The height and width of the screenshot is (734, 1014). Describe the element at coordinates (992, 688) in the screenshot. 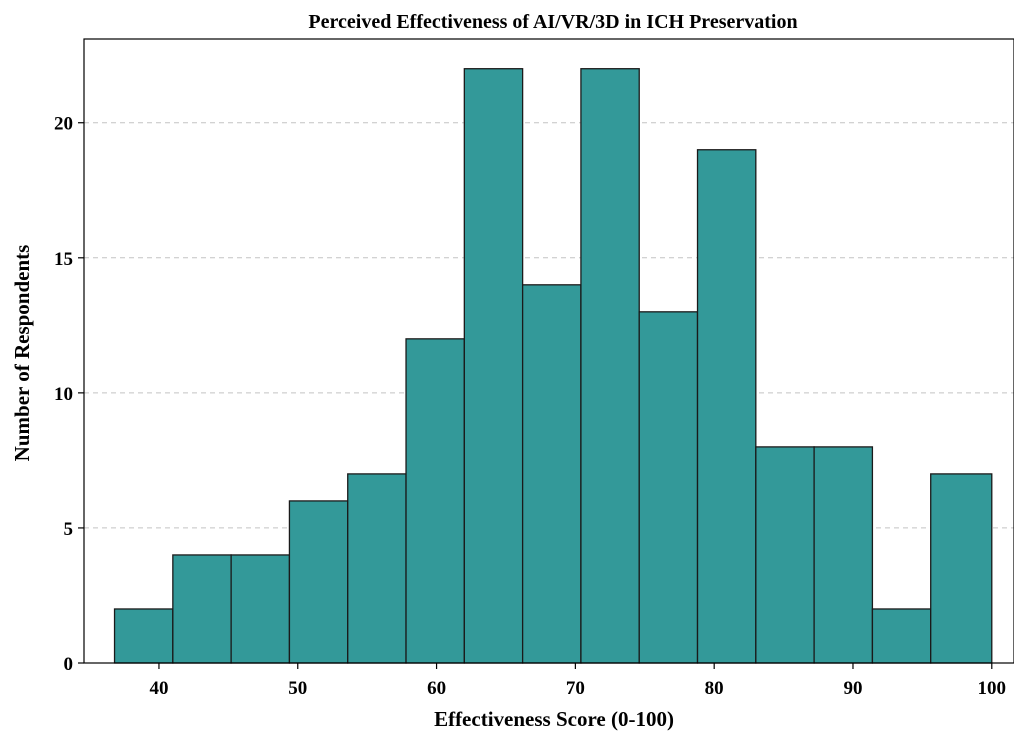

I see `x-tick-label: 100` at that location.